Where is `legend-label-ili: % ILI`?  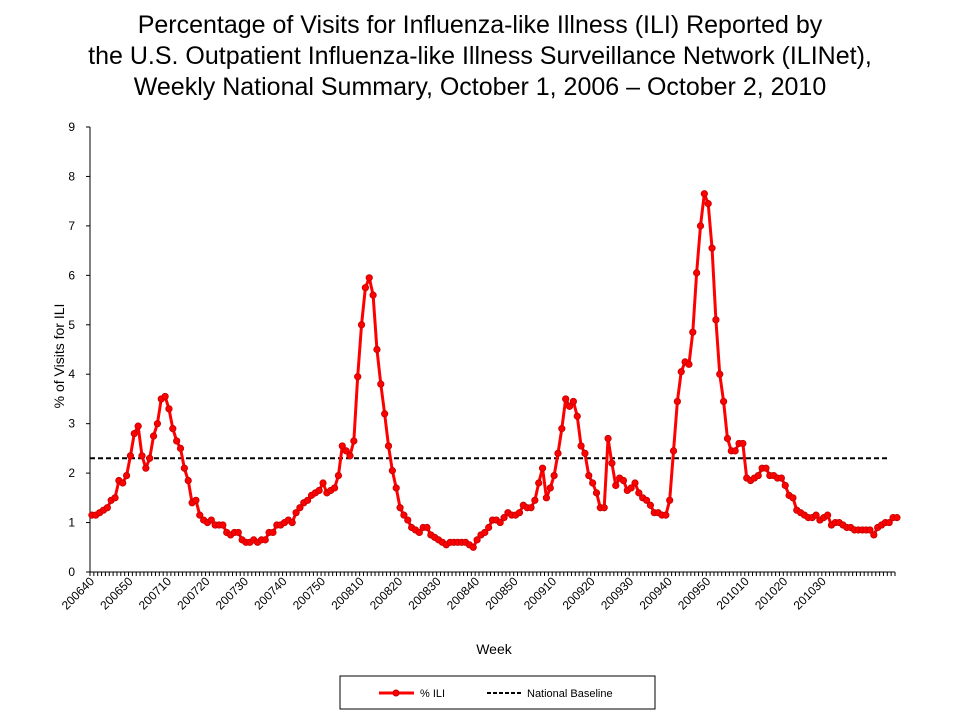
legend-label-ili: % ILI is located at coordinates (432, 694).